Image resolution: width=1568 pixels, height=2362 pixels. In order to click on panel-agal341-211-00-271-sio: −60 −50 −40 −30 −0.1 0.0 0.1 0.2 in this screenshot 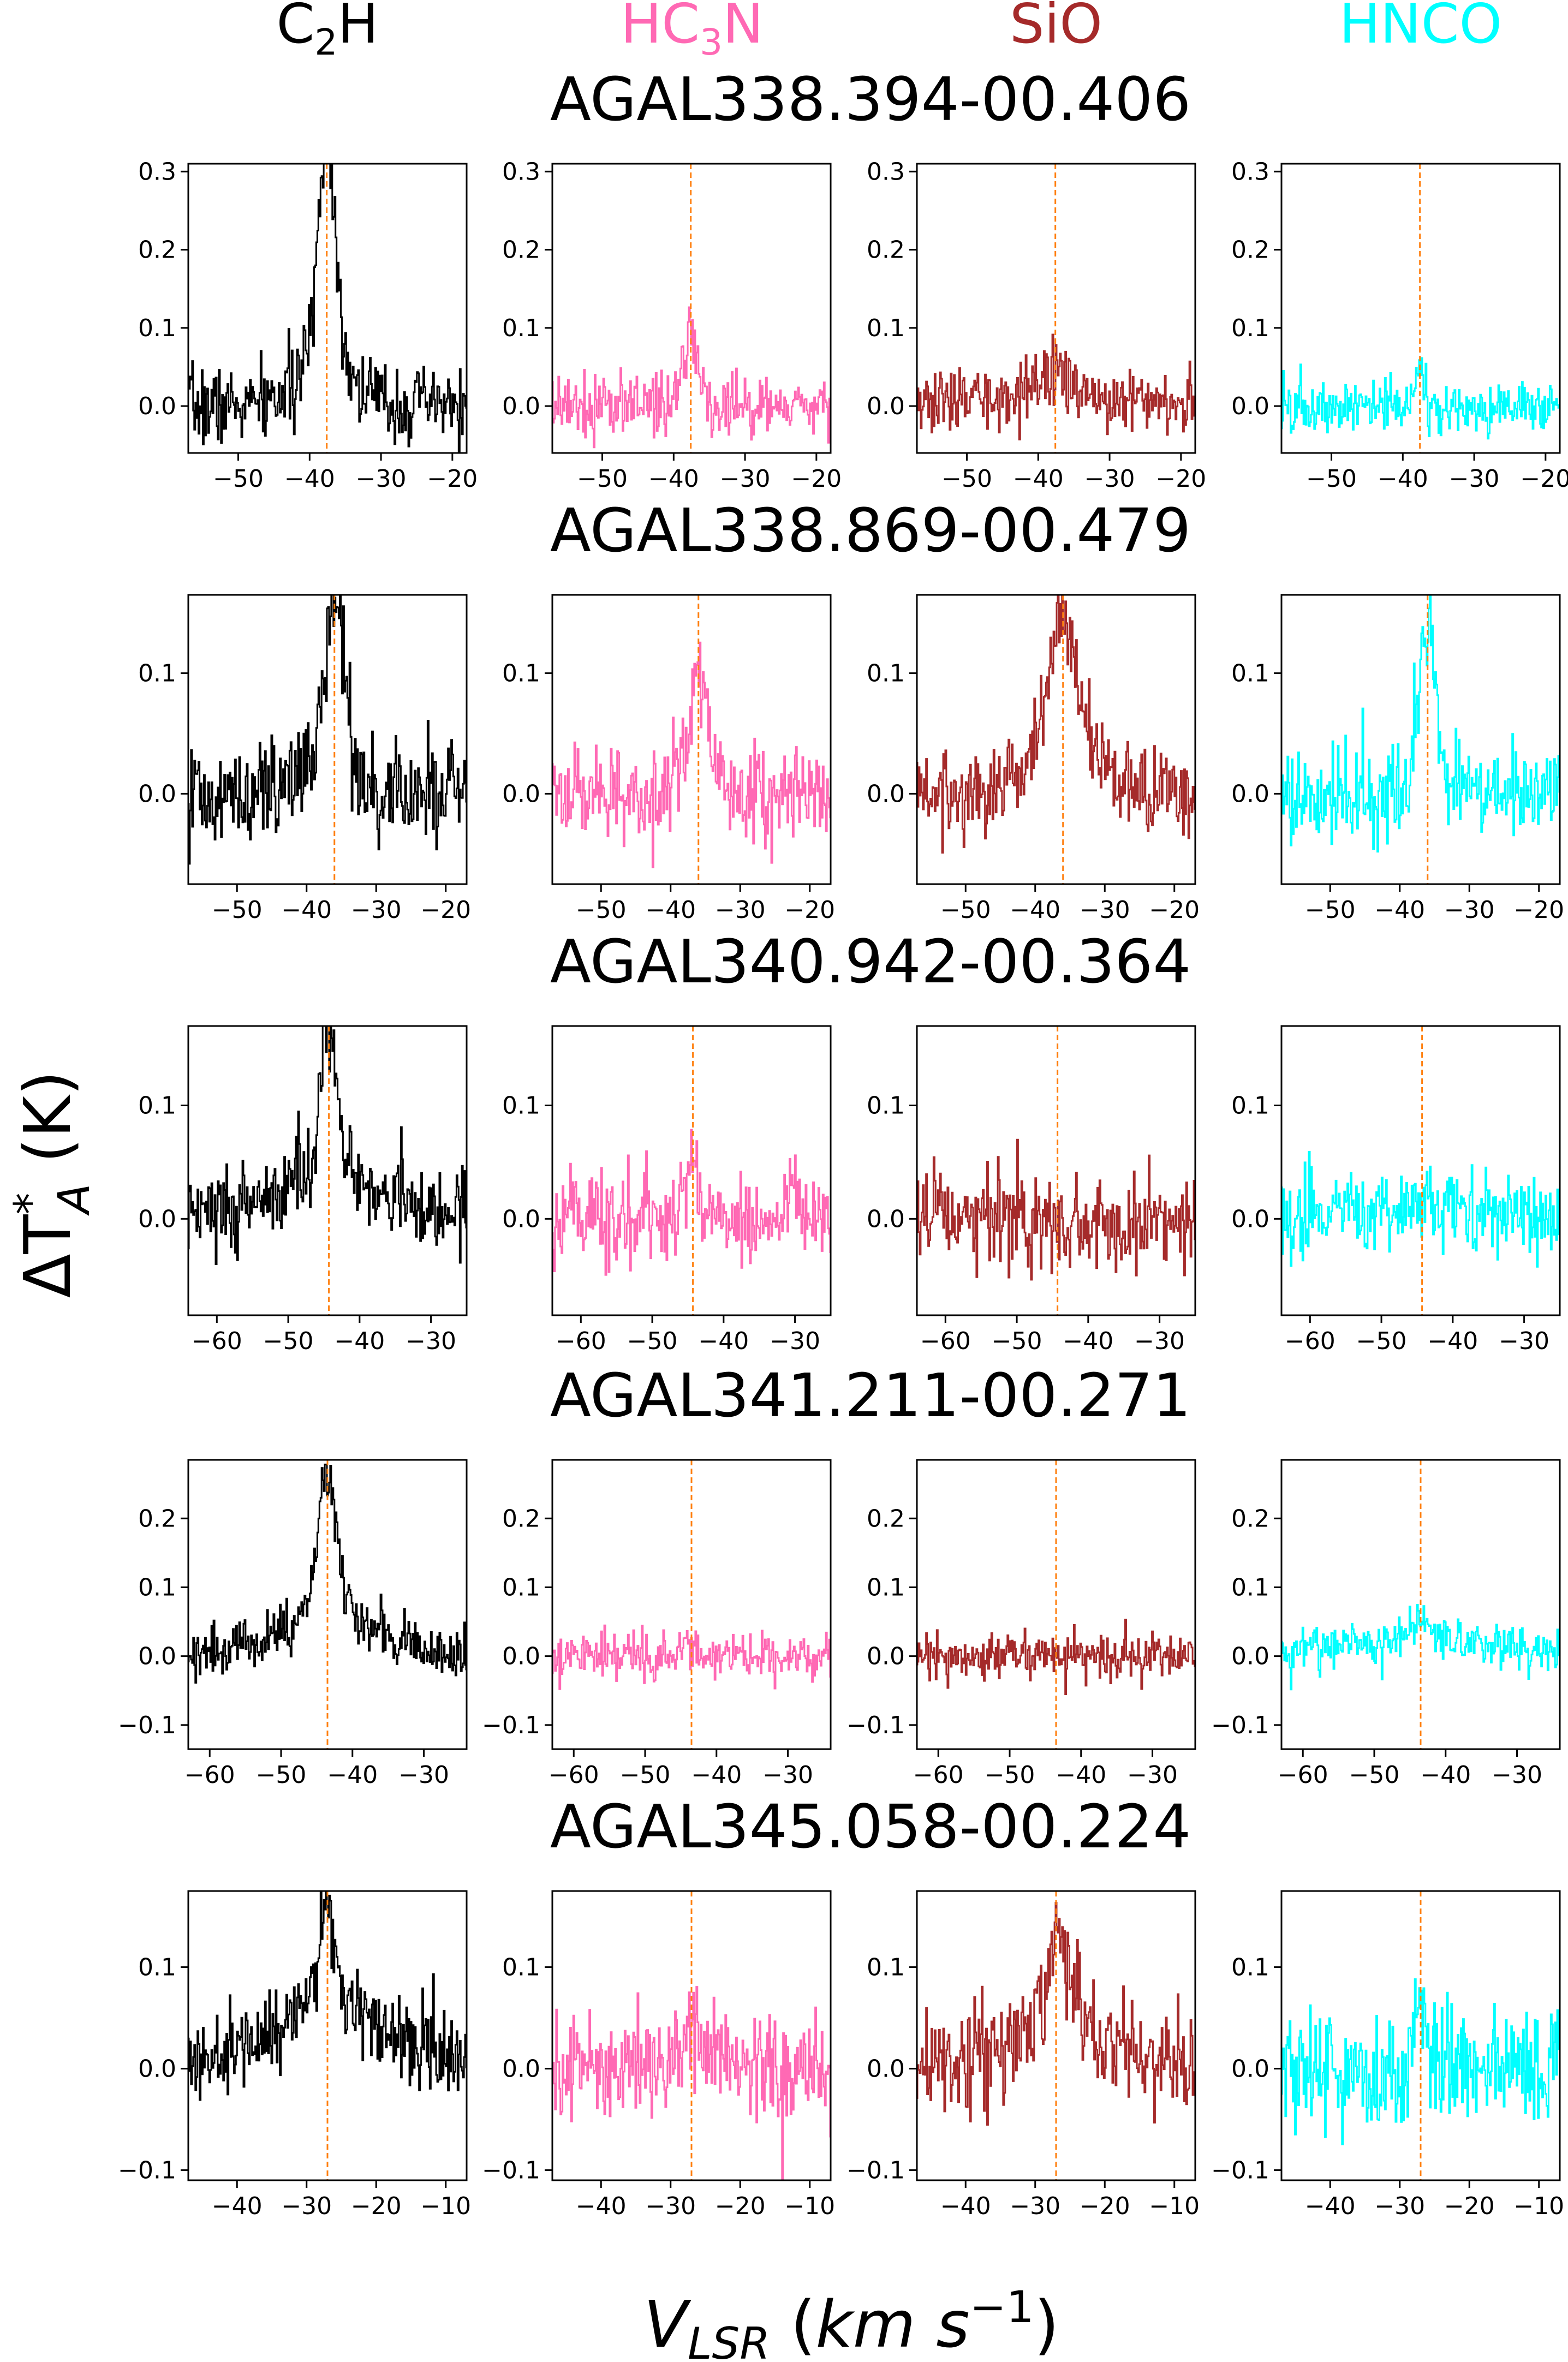, I will do `click(1021, 1624)`.